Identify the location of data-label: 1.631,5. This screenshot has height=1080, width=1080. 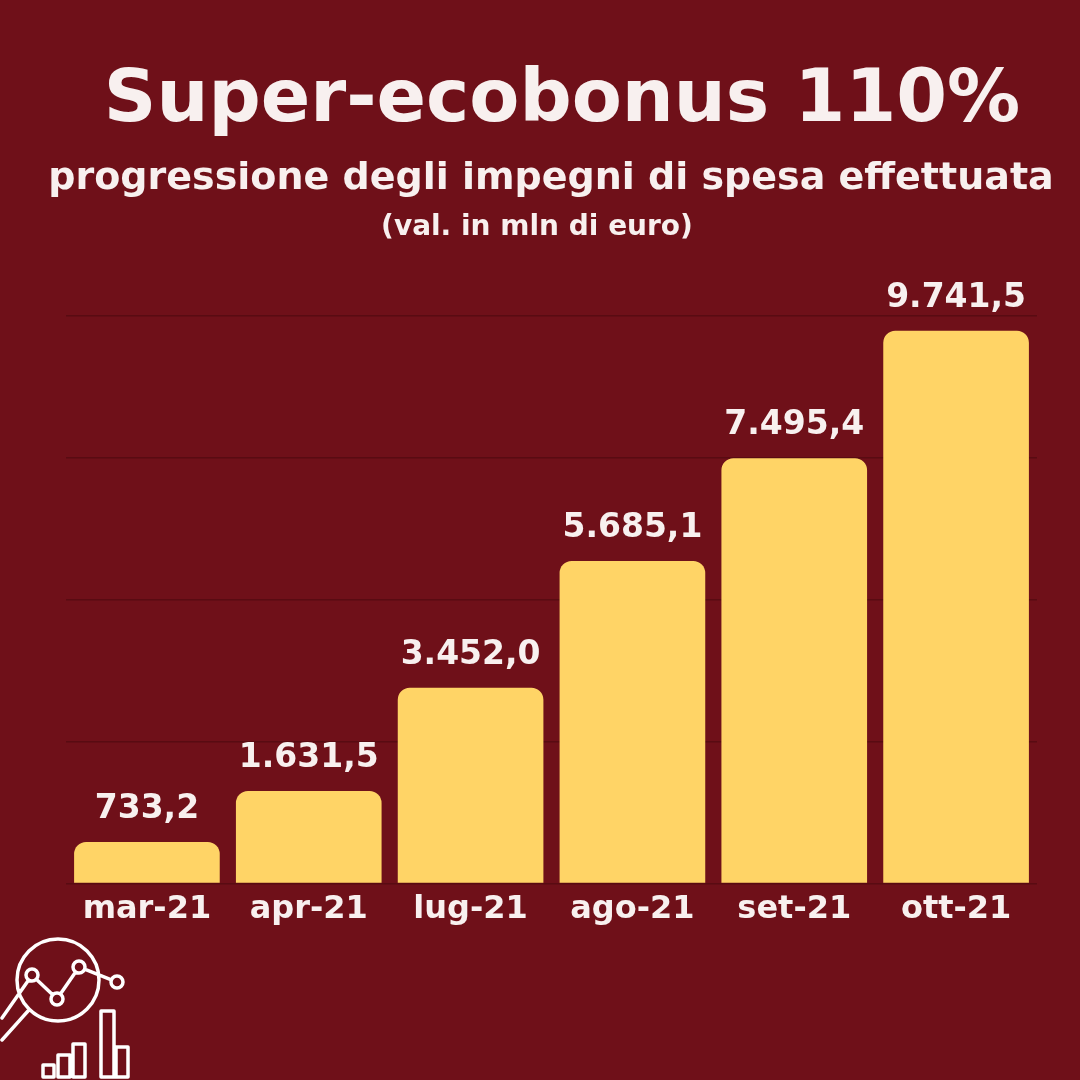
(308, 755).